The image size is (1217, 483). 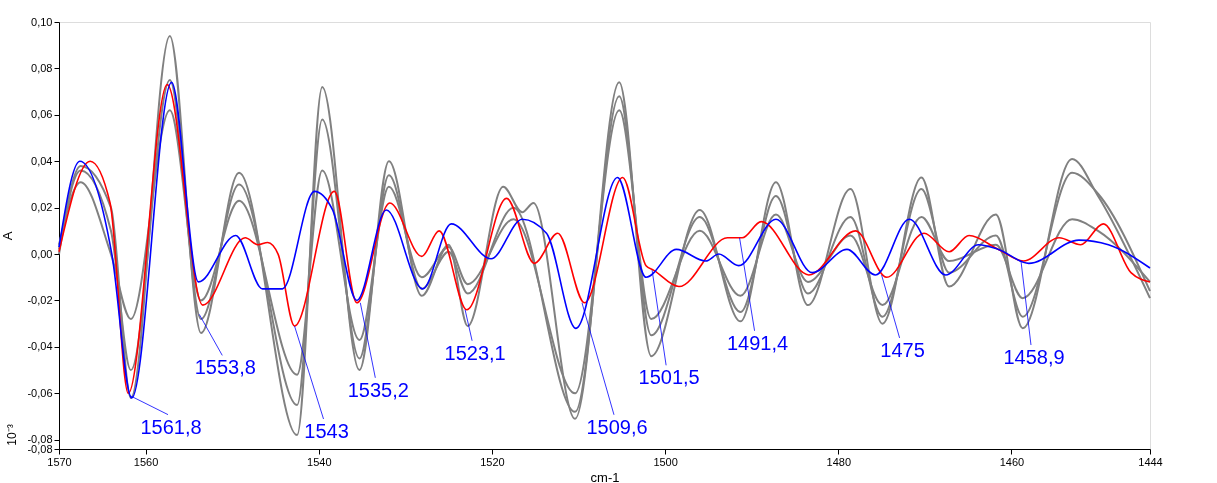 What do you see at coordinates (42, 207) in the screenshot?
I see `y-tick-label: 0,02` at bounding box center [42, 207].